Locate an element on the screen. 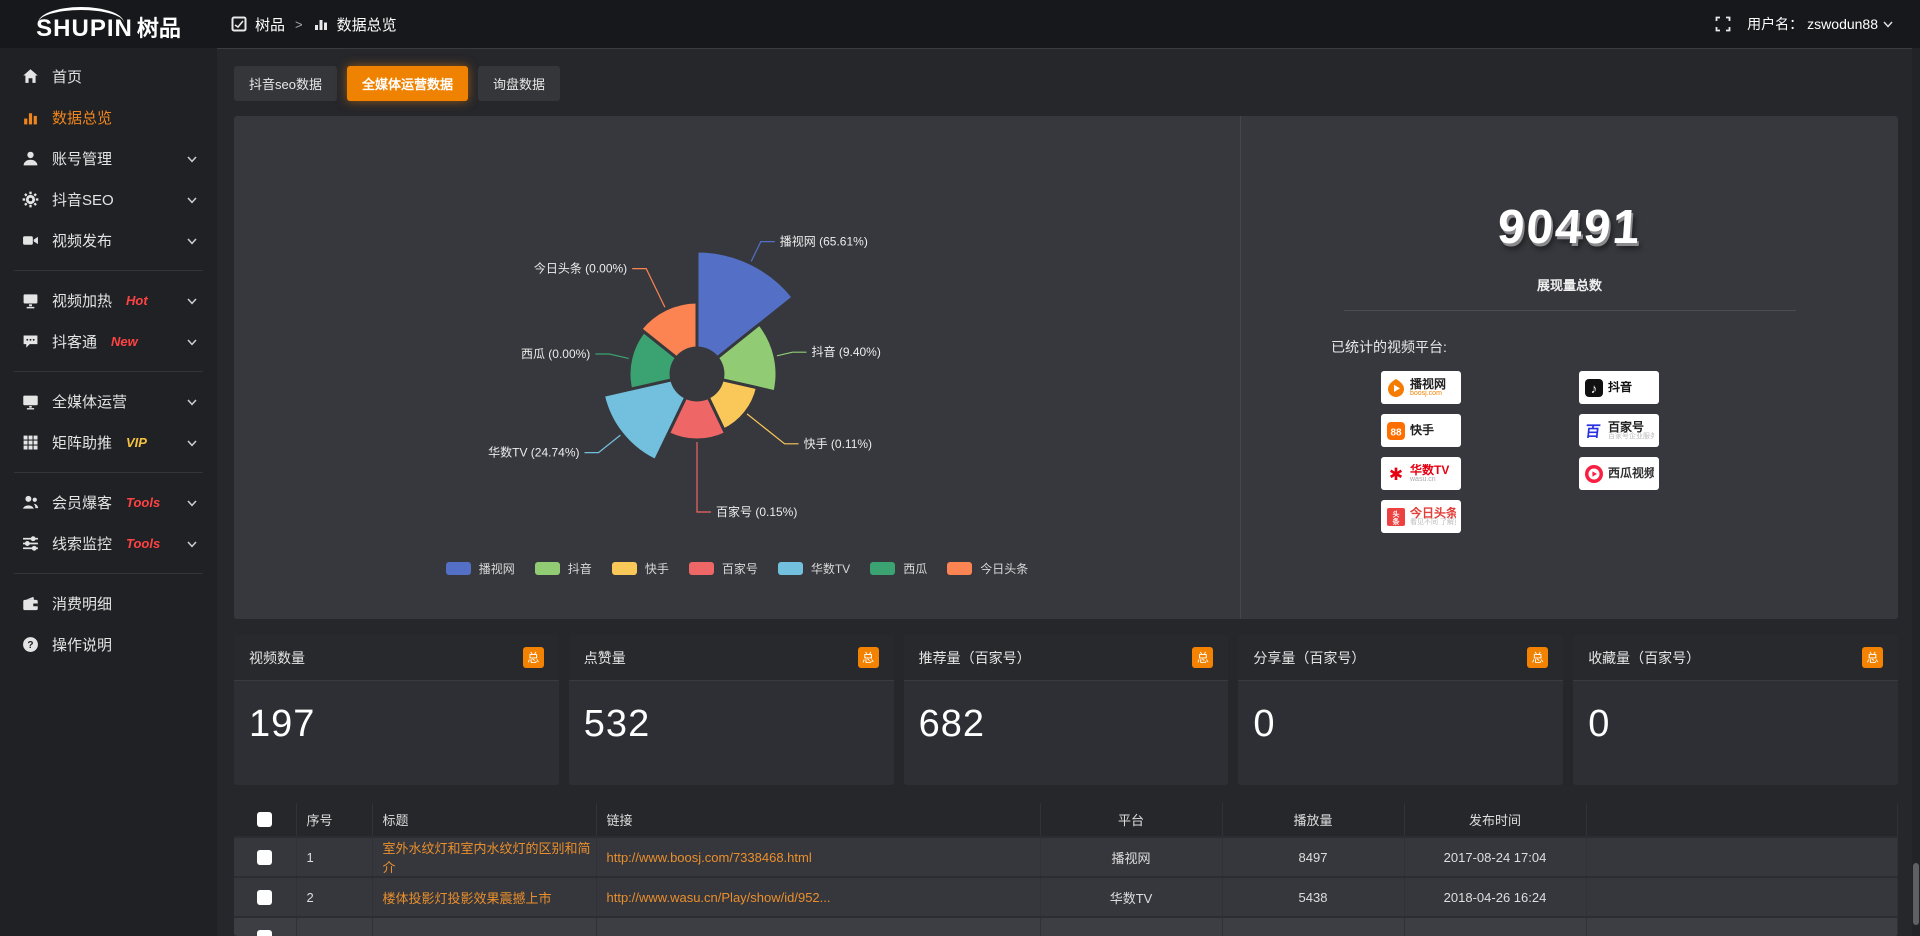  legend-item-播视网: 播视网 is located at coordinates (480, 568).